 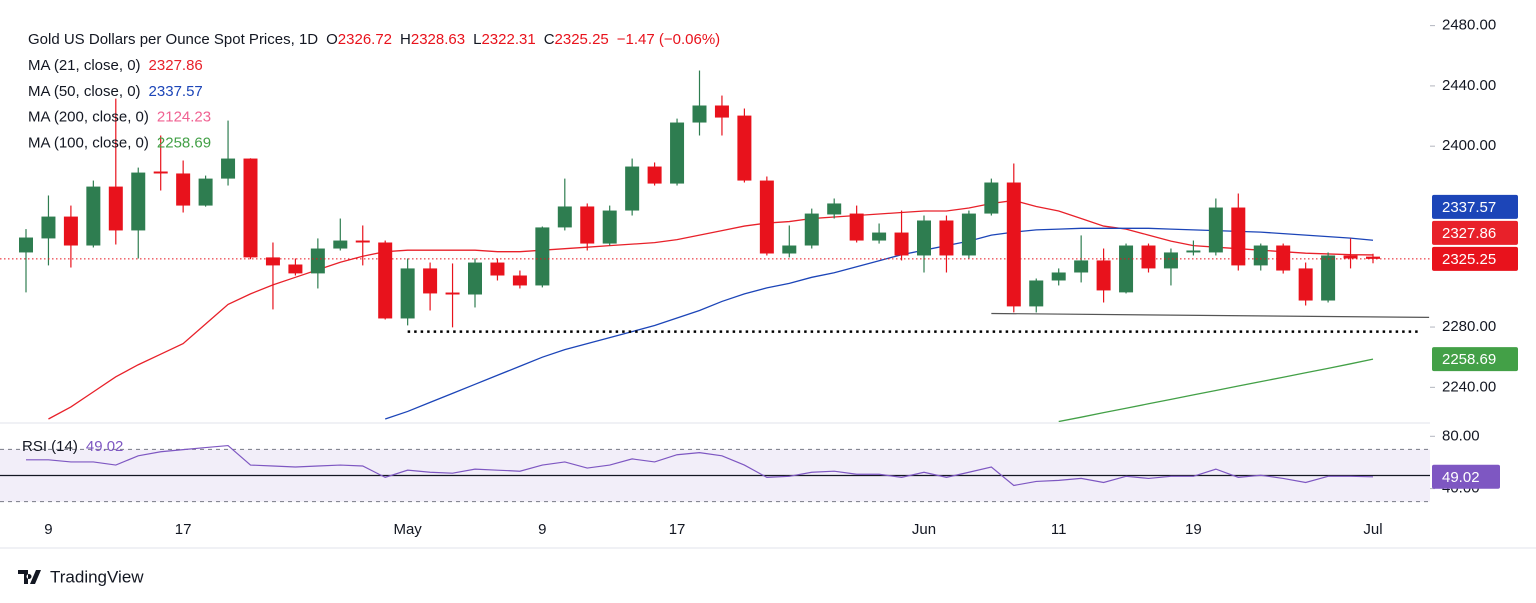 I want to click on y-tick-label: 2400.00, so click(x=1469, y=145).